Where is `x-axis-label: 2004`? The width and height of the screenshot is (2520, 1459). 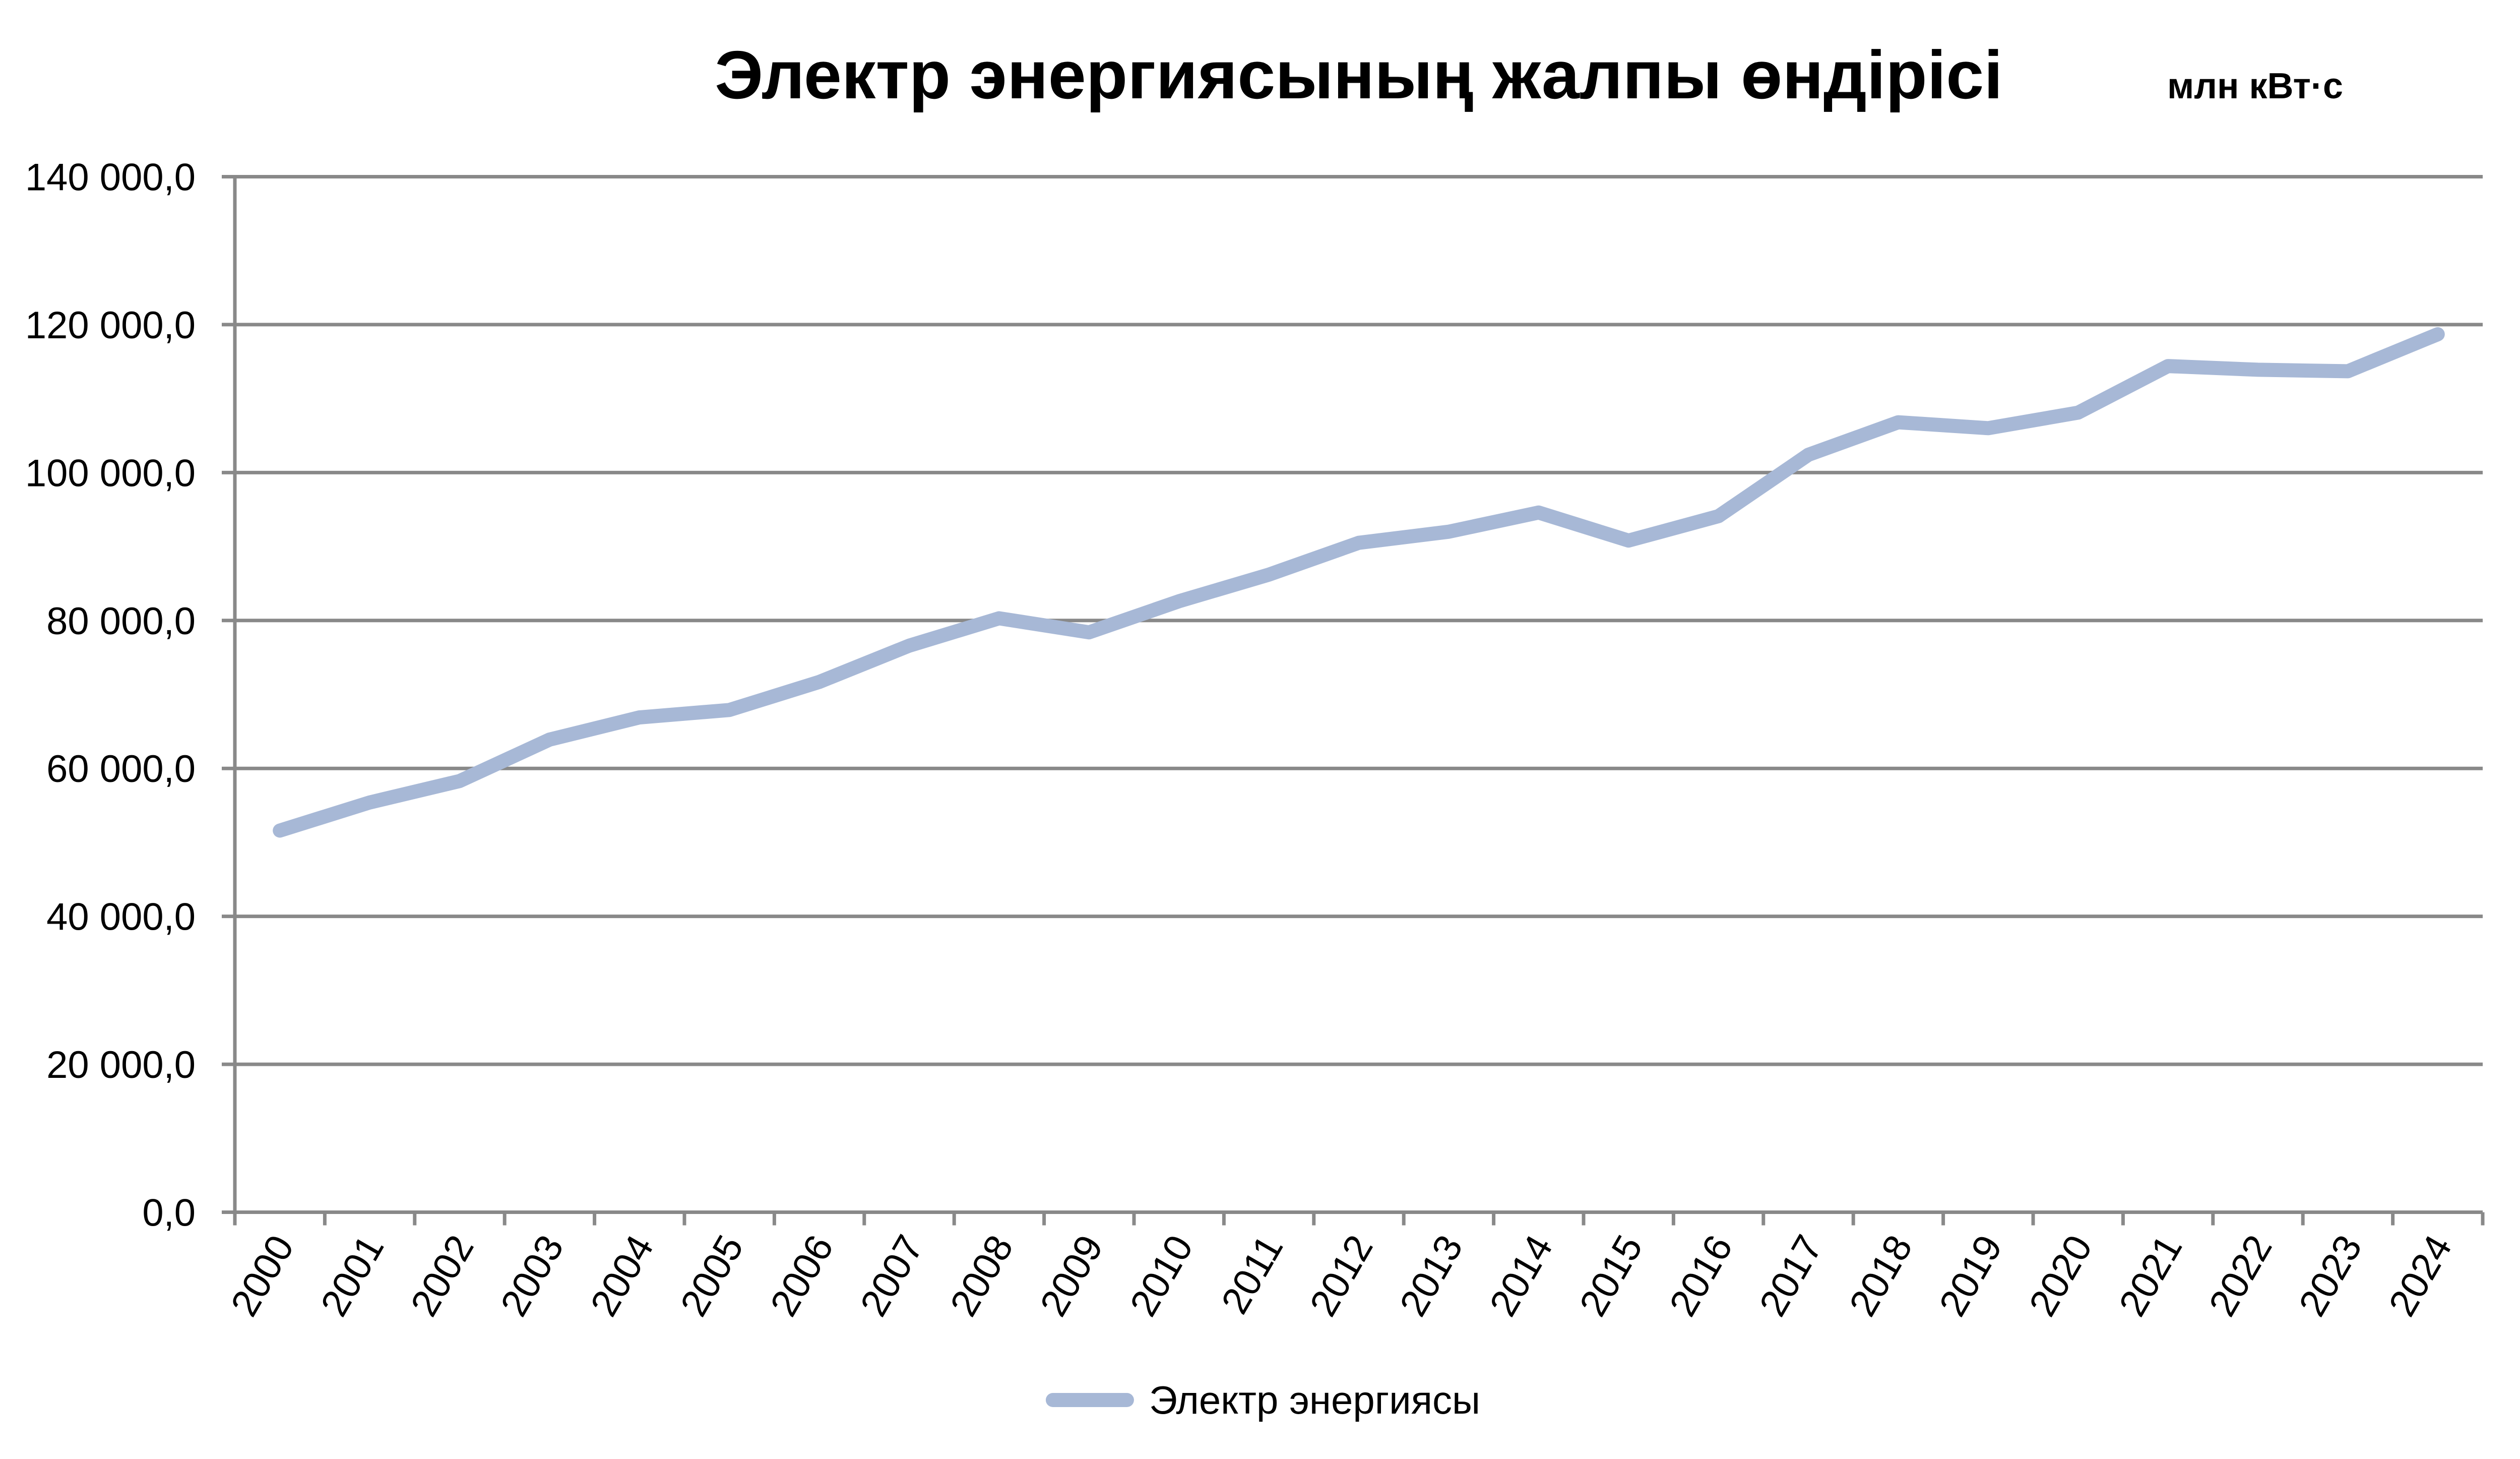 x-axis-label: 2004 is located at coordinates (622, 1275).